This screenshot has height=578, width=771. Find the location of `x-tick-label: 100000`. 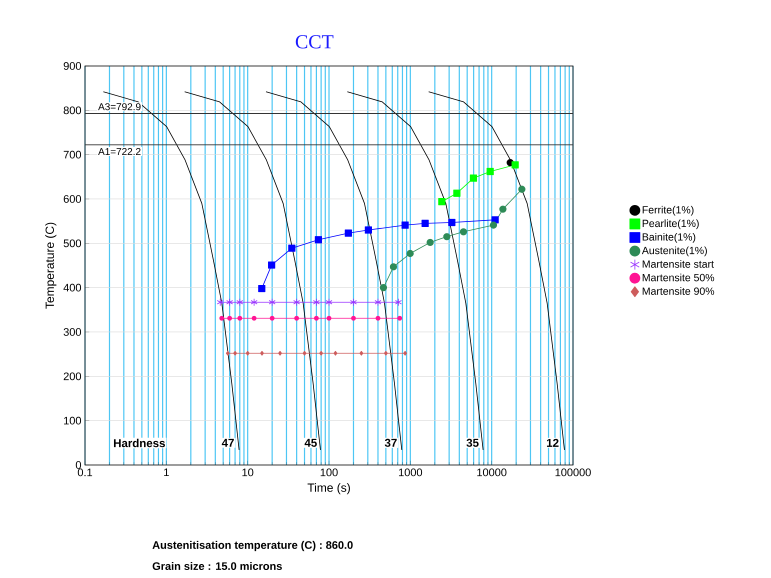

x-tick-label: 100000 is located at coordinates (573, 472).